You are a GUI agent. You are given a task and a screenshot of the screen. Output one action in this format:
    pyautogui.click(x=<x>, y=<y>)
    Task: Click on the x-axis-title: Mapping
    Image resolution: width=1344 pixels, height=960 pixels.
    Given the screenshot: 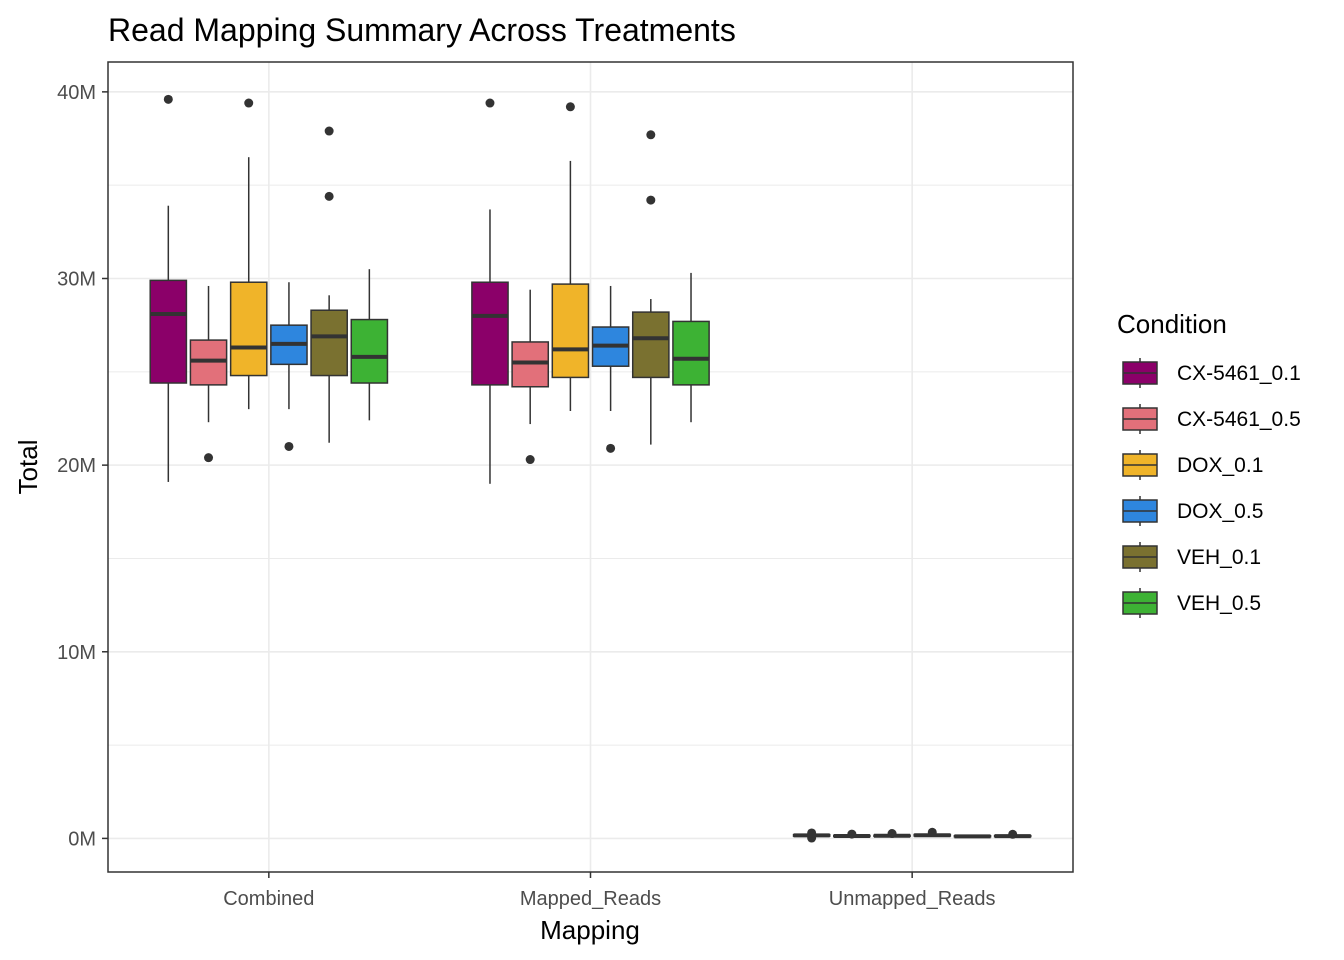 What is the action you would take?
    pyautogui.click(x=590, y=930)
    